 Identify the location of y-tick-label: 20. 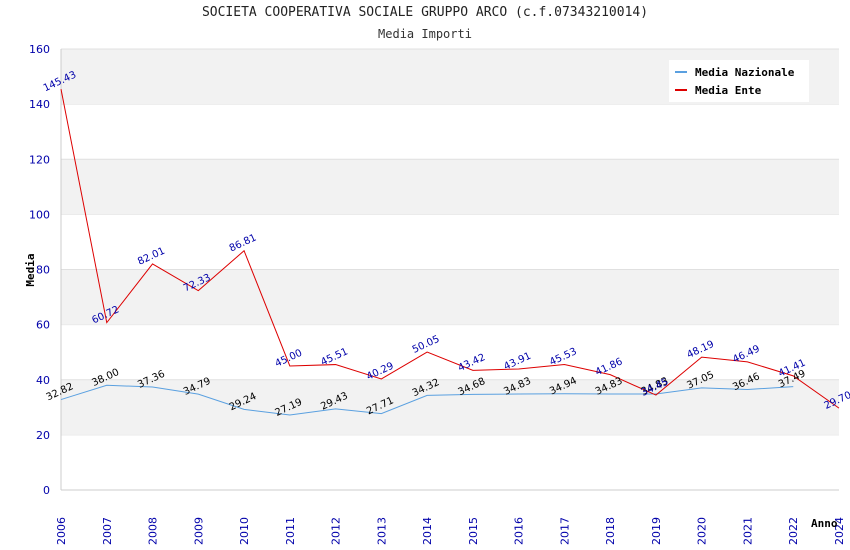
(43, 435).